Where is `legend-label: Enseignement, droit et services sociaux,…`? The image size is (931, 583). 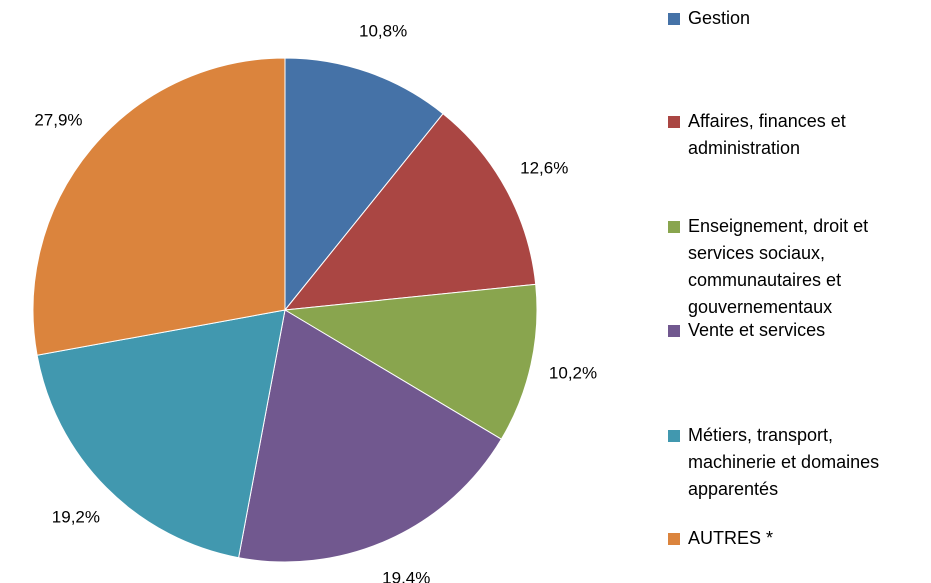
legend-label: Enseignement, droit et services sociaux,… is located at coordinates (778, 266).